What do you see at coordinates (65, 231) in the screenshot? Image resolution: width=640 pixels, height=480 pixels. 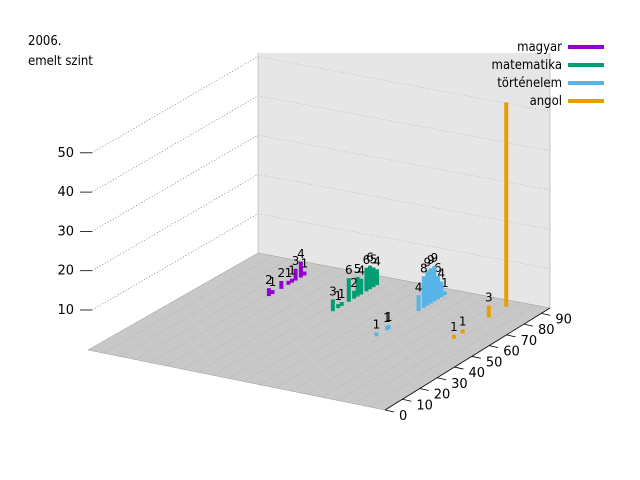 I see `z-tick-label: 30` at bounding box center [65, 231].